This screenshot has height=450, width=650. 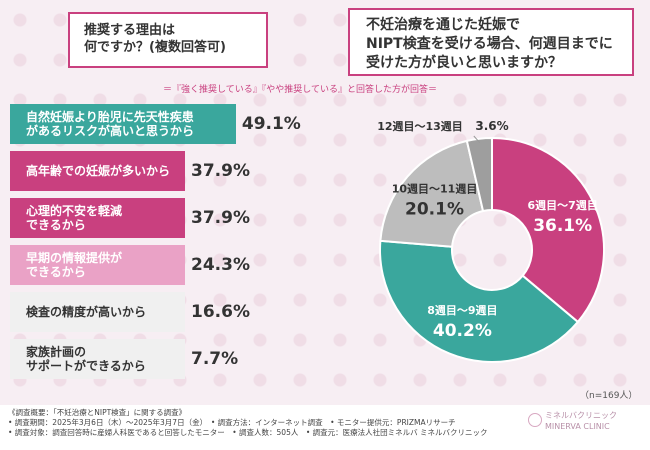 I want to click on question-box-left: 推奨する理由は 何ですか？(複数回答可), so click(x=168, y=40).